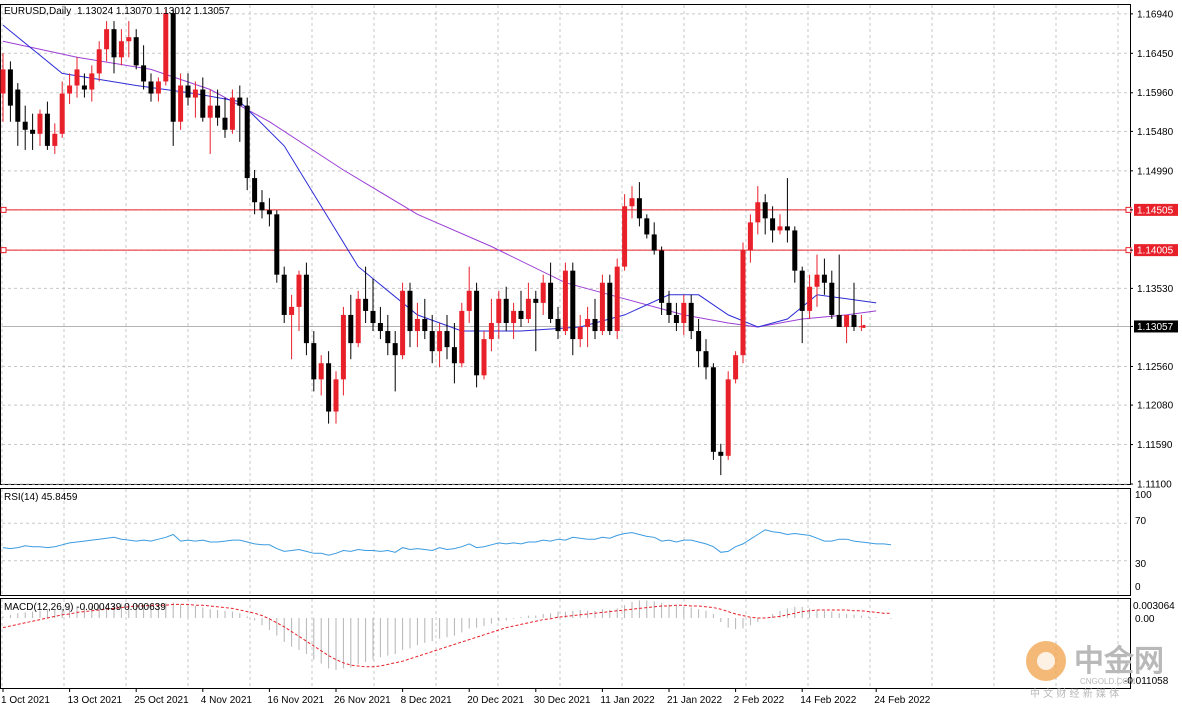  Describe the element at coordinates (562, 700) in the screenshot. I see `date-label: 30 Dec 2021` at that location.